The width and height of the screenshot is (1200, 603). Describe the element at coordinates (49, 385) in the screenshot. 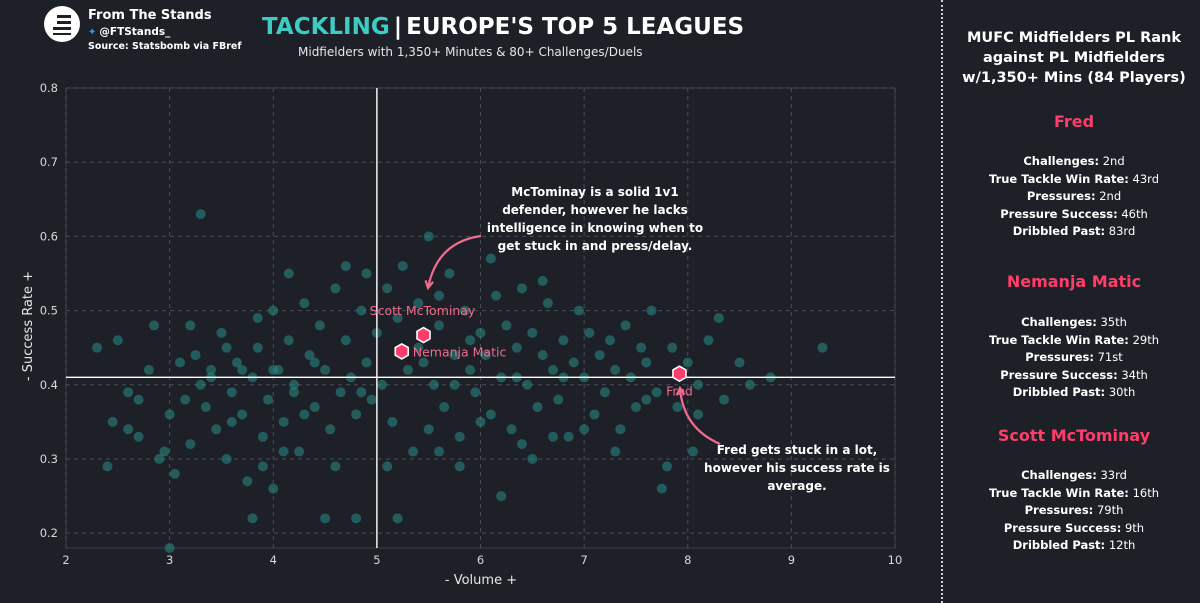

I see `y-tick-label: 0.4` at that location.